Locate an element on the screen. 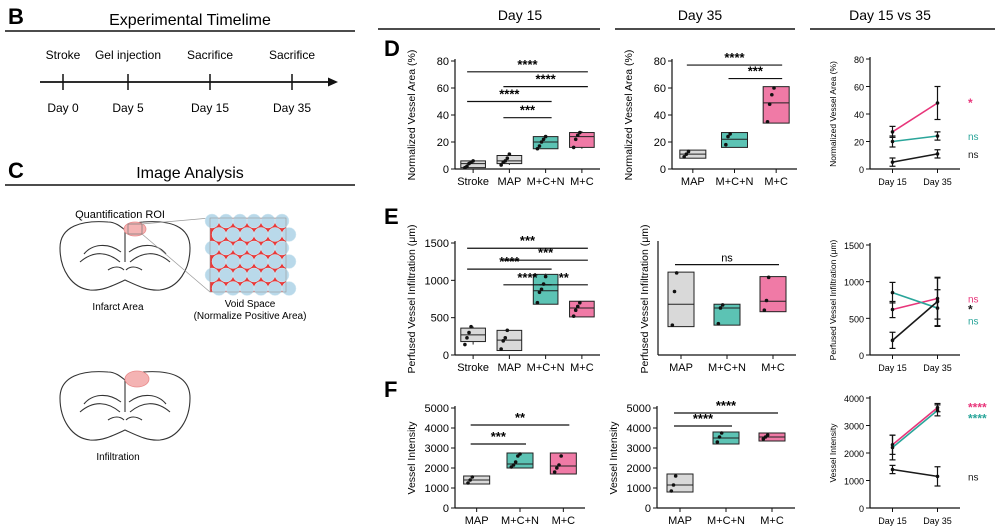 Image resolution: width=1000 pixels, height=531 pixels. y-tick-label: 5000 is located at coordinates (437, 409).